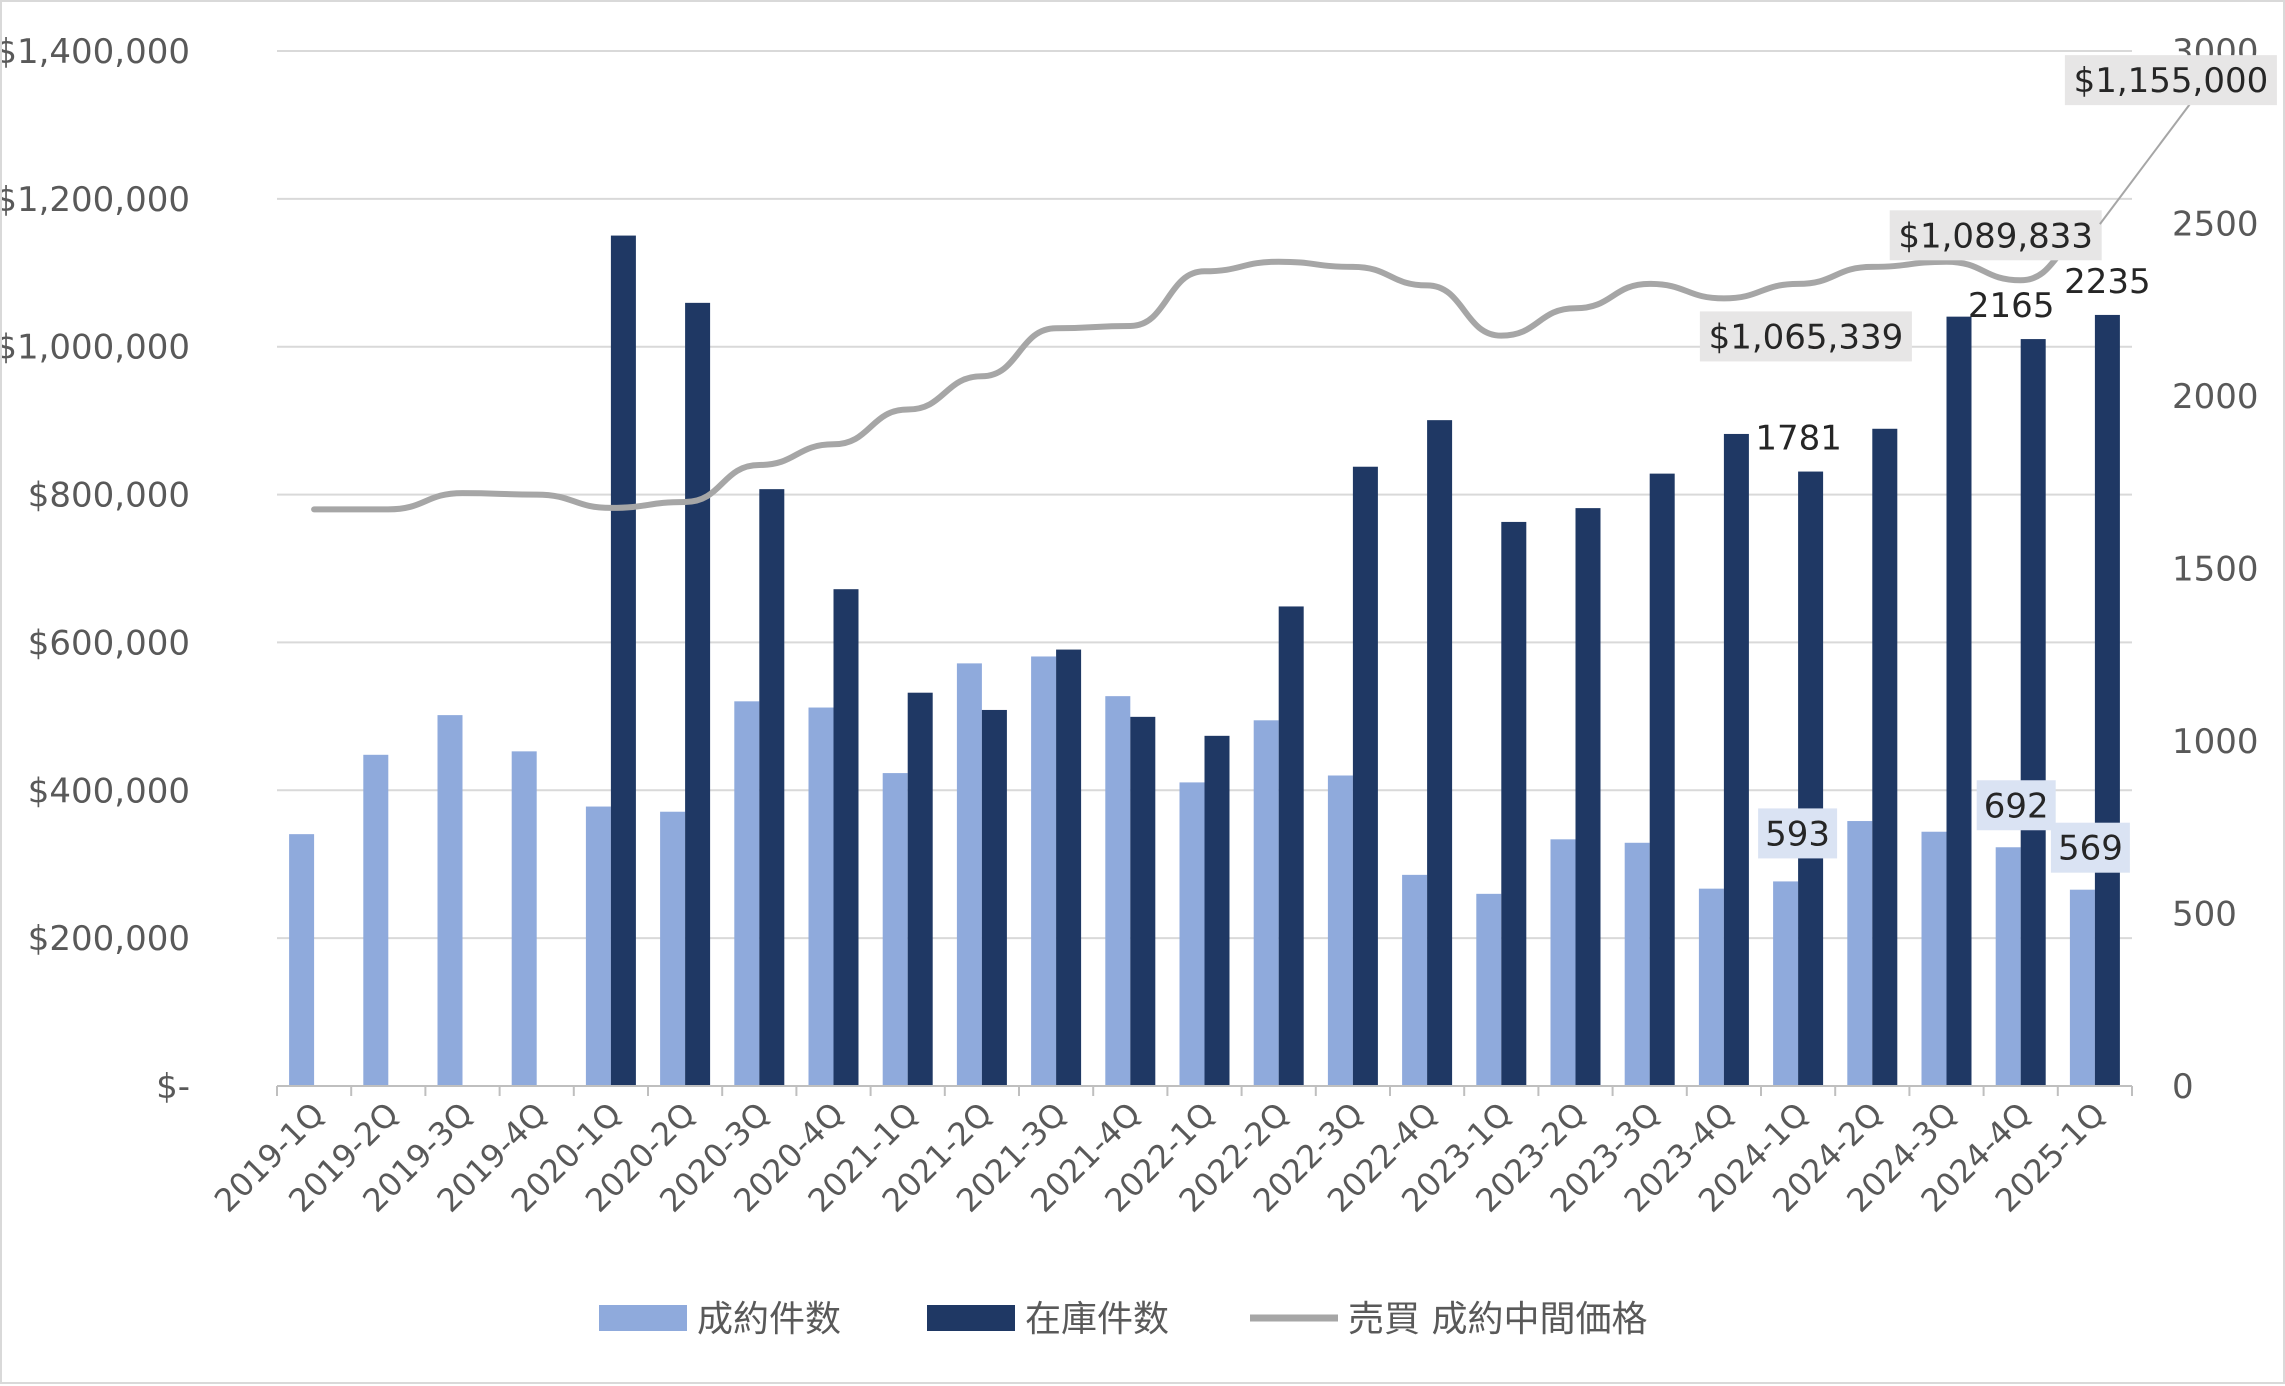 The height and width of the screenshot is (1386, 2285). What do you see at coordinates (2183, 1087) in the screenshot?
I see `y-right-tick-label: 0` at bounding box center [2183, 1087].